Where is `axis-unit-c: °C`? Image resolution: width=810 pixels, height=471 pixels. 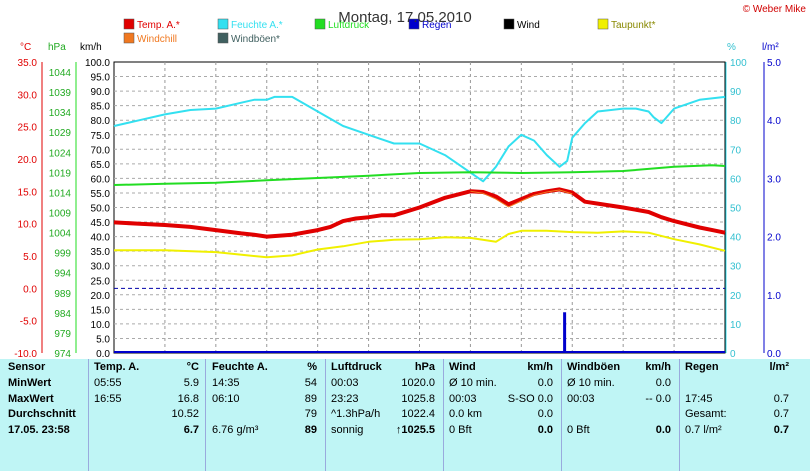
axis-unit-c: °C is located at coordinates (25, 47).